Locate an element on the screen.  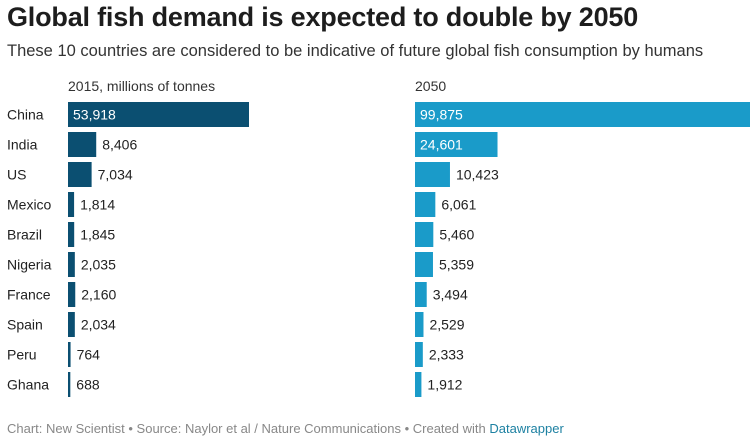
bar-2015-france is located at coordinates (72, 294).